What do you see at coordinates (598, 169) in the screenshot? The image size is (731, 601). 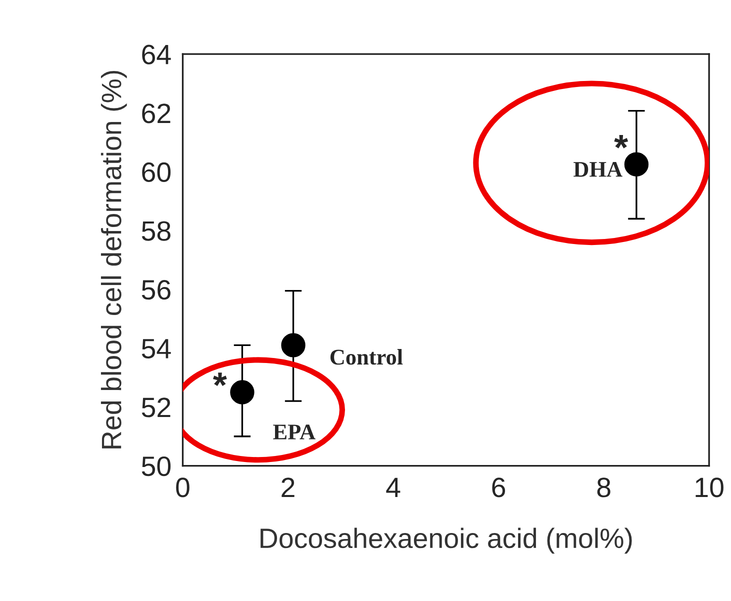 I see `annotation: DHA` at bounding box center [598, 169].